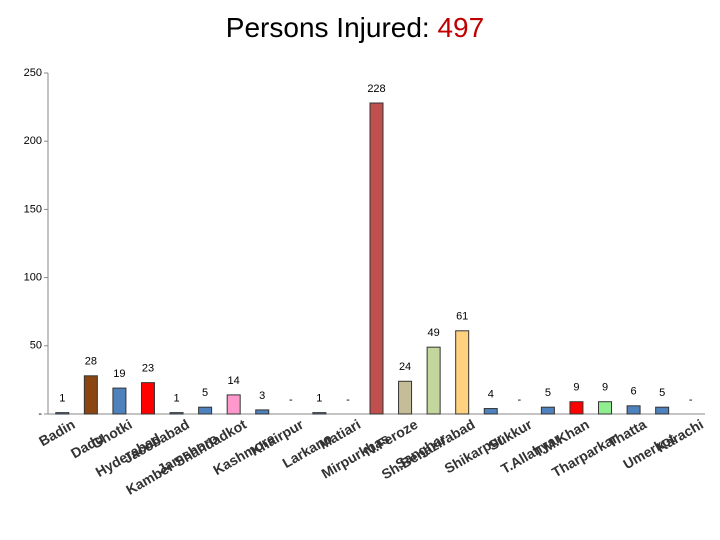 This screenshot has height=540, width=720. What do you see at coordinates (634, 392) in the screenshot?
I see `data-label: 6` at bounding box center [634, 392].